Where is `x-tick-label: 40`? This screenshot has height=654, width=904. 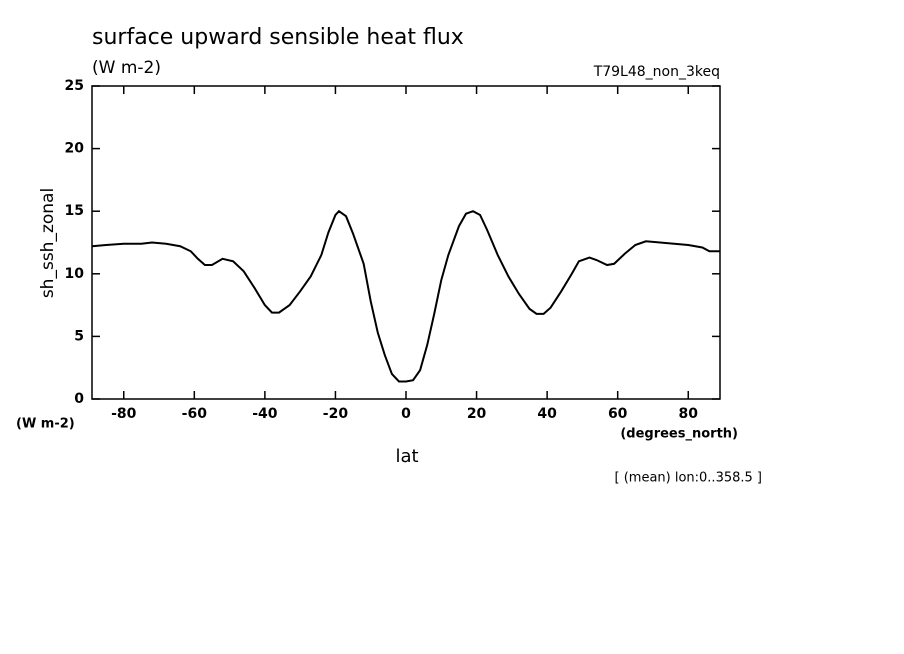
x-tick-label: 40 is located at coordinates (547, 414).